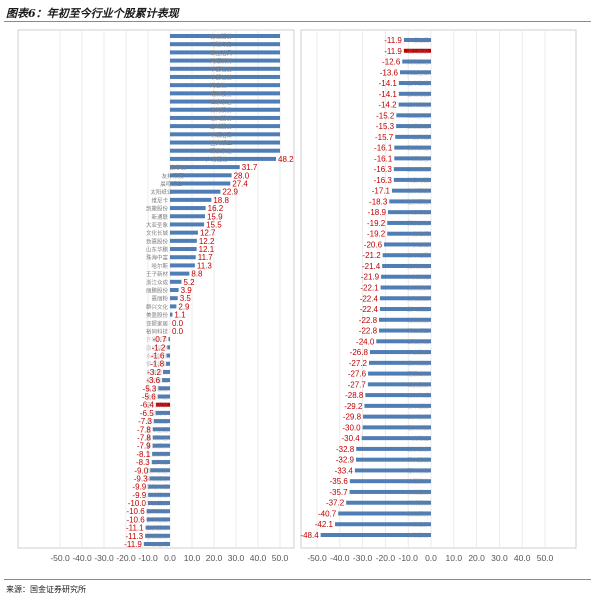 The image size is (595, 601). Describe the element at coordinates (221, 143) in the screenshot. I see `category-label: 宜宾纸业` at that location.